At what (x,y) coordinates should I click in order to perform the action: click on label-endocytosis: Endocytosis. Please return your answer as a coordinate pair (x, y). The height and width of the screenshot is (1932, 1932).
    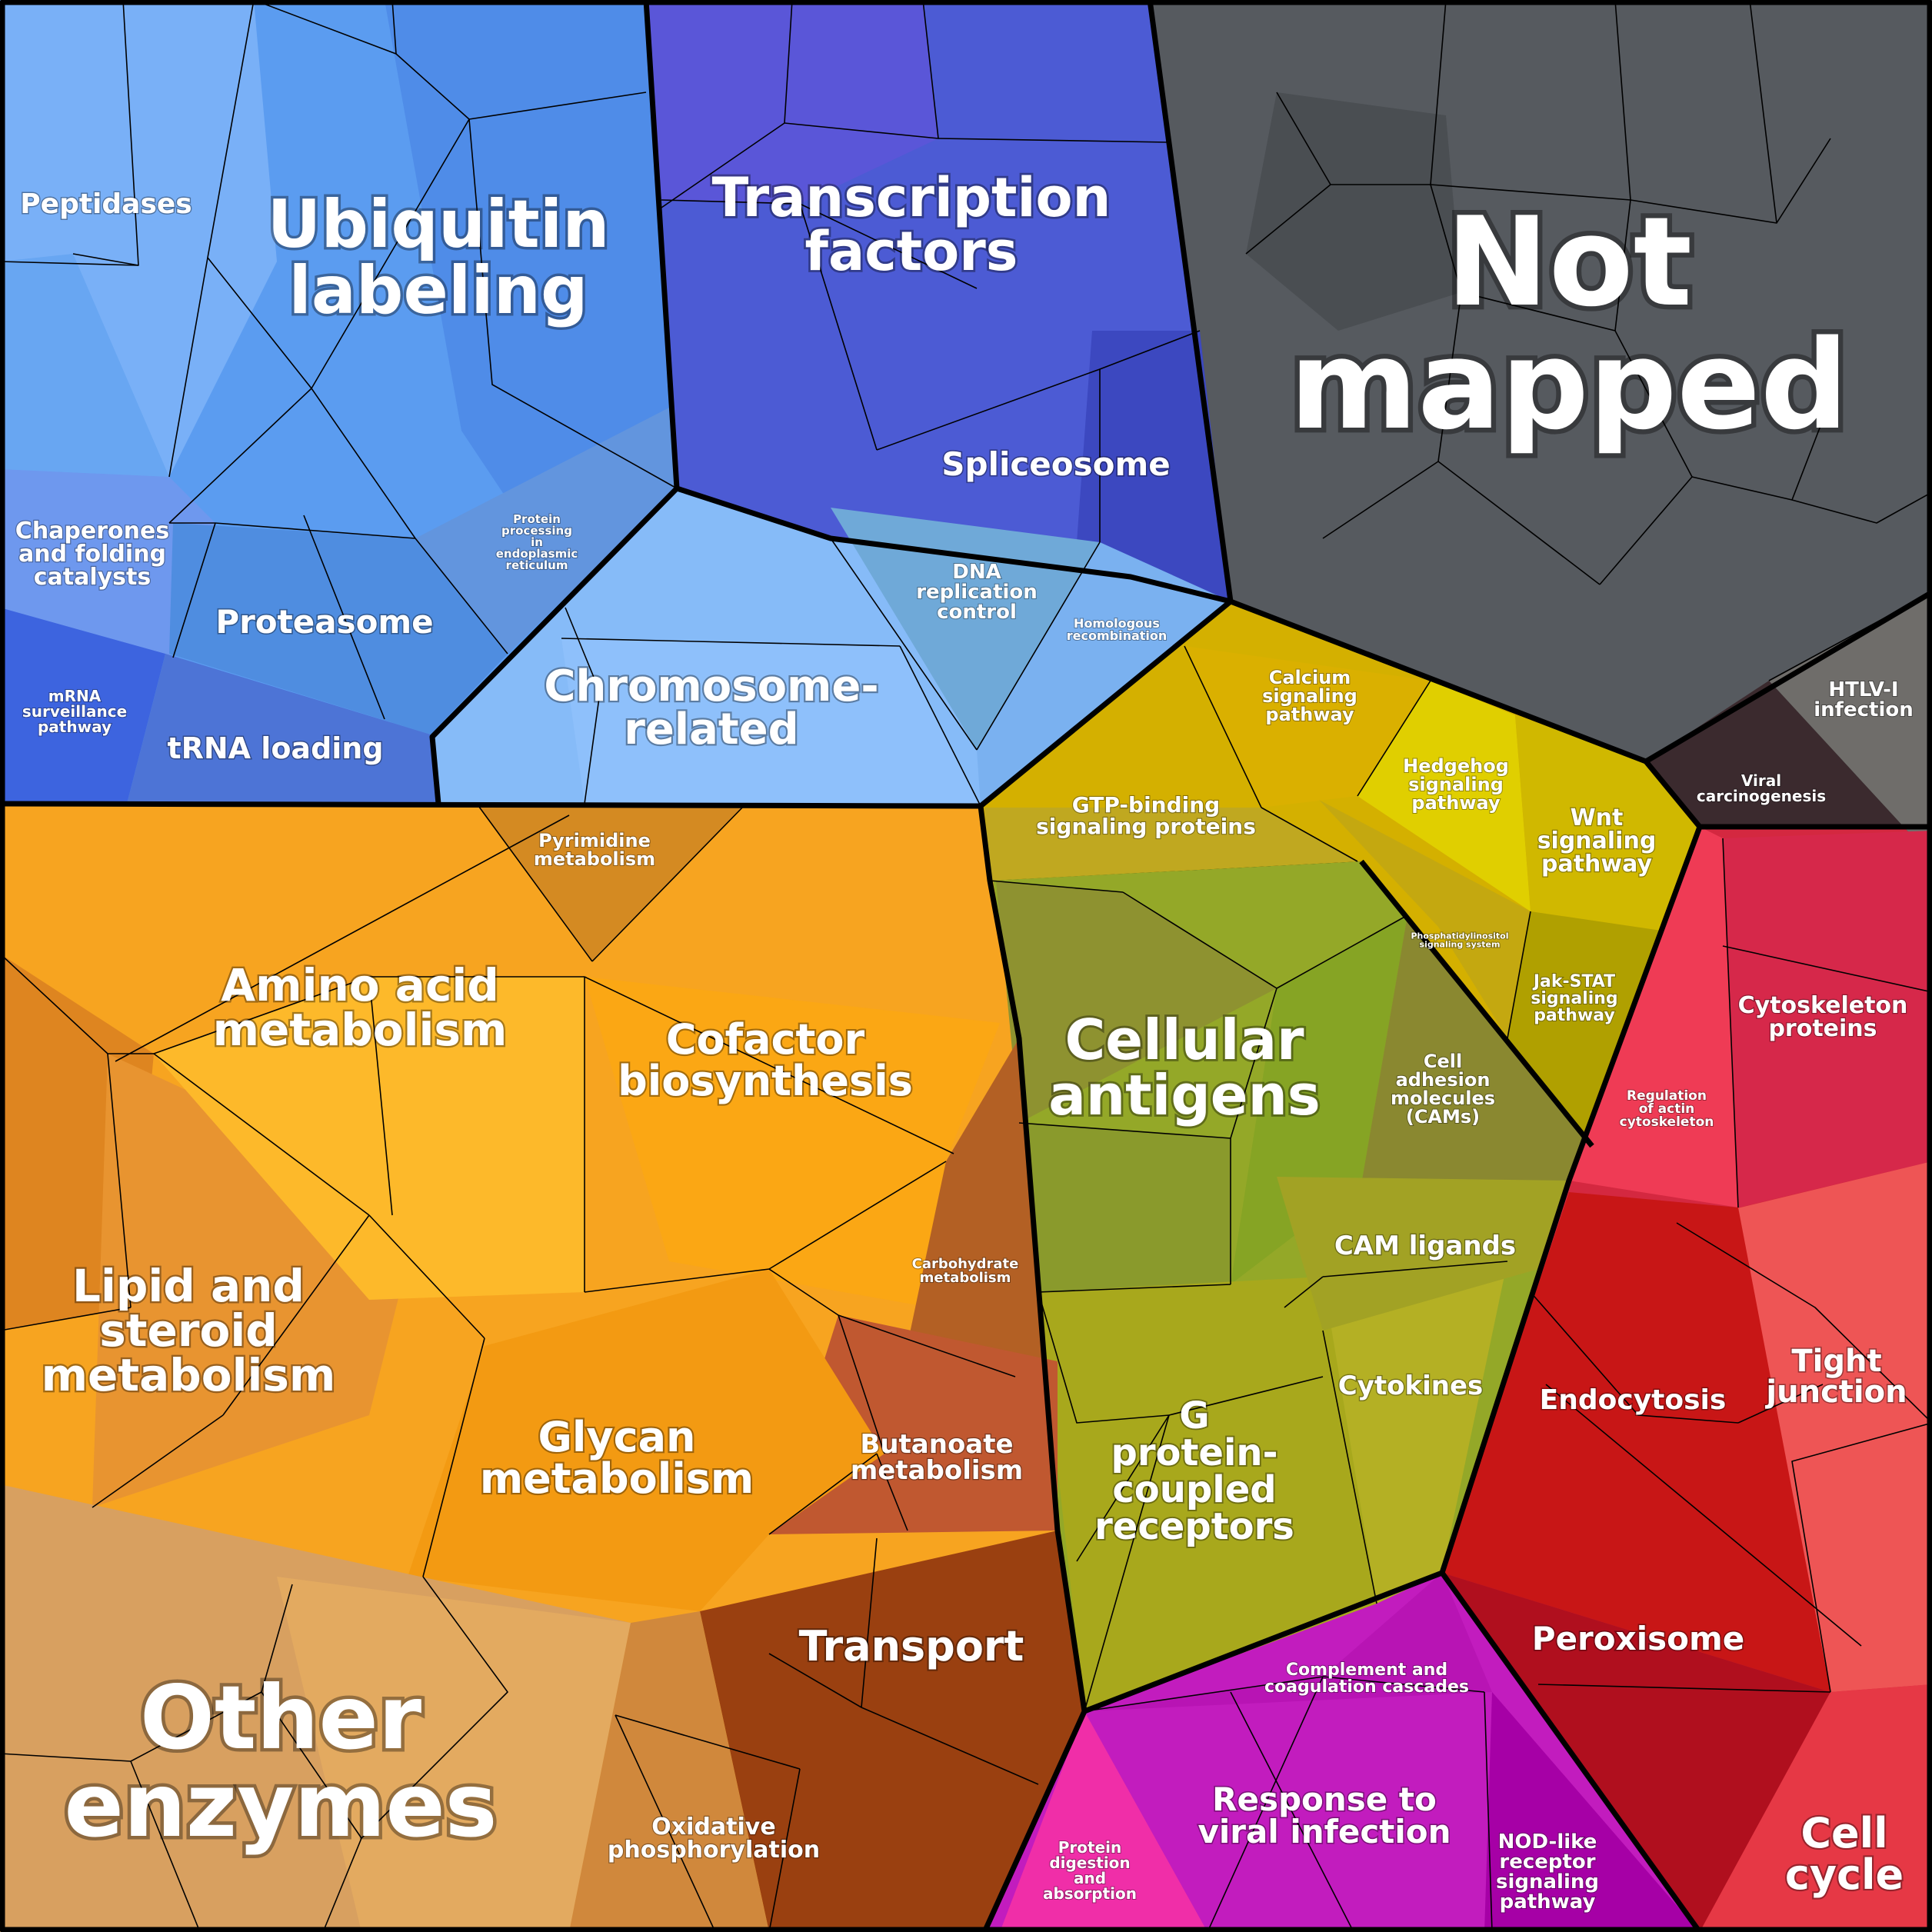
    Looking at the image, I should click on (1633, 1400).